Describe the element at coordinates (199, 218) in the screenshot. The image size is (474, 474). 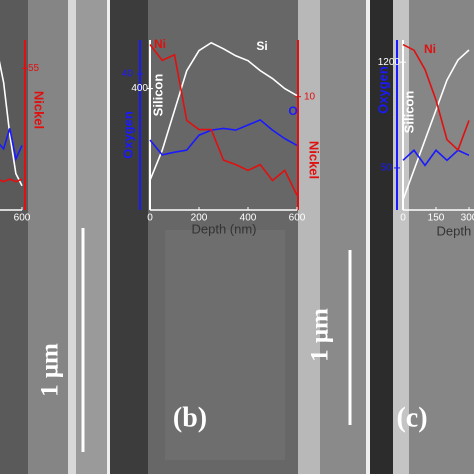
I see `x-tick-label: 200` at that location.